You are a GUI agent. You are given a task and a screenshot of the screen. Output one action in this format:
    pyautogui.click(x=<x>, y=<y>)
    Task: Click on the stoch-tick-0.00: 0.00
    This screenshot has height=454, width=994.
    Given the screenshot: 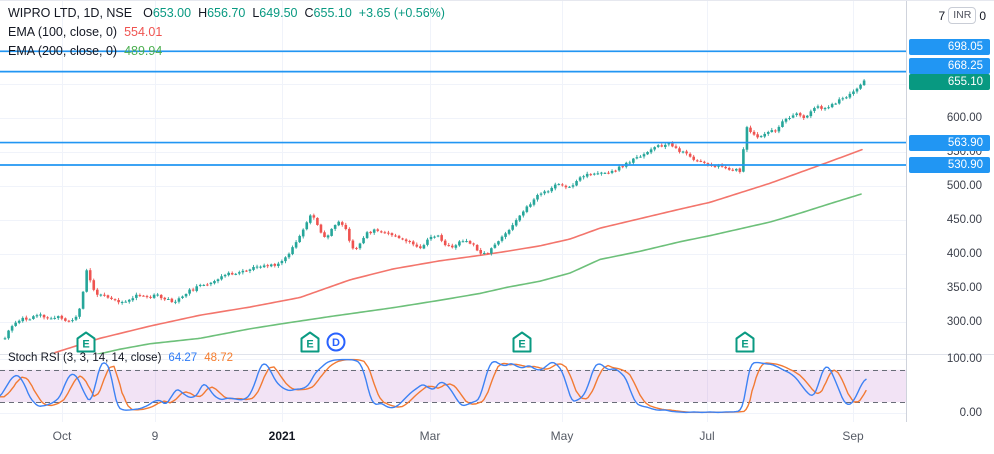 What is the action you would take?
    pyautogui.click(x=970, y=413)
    